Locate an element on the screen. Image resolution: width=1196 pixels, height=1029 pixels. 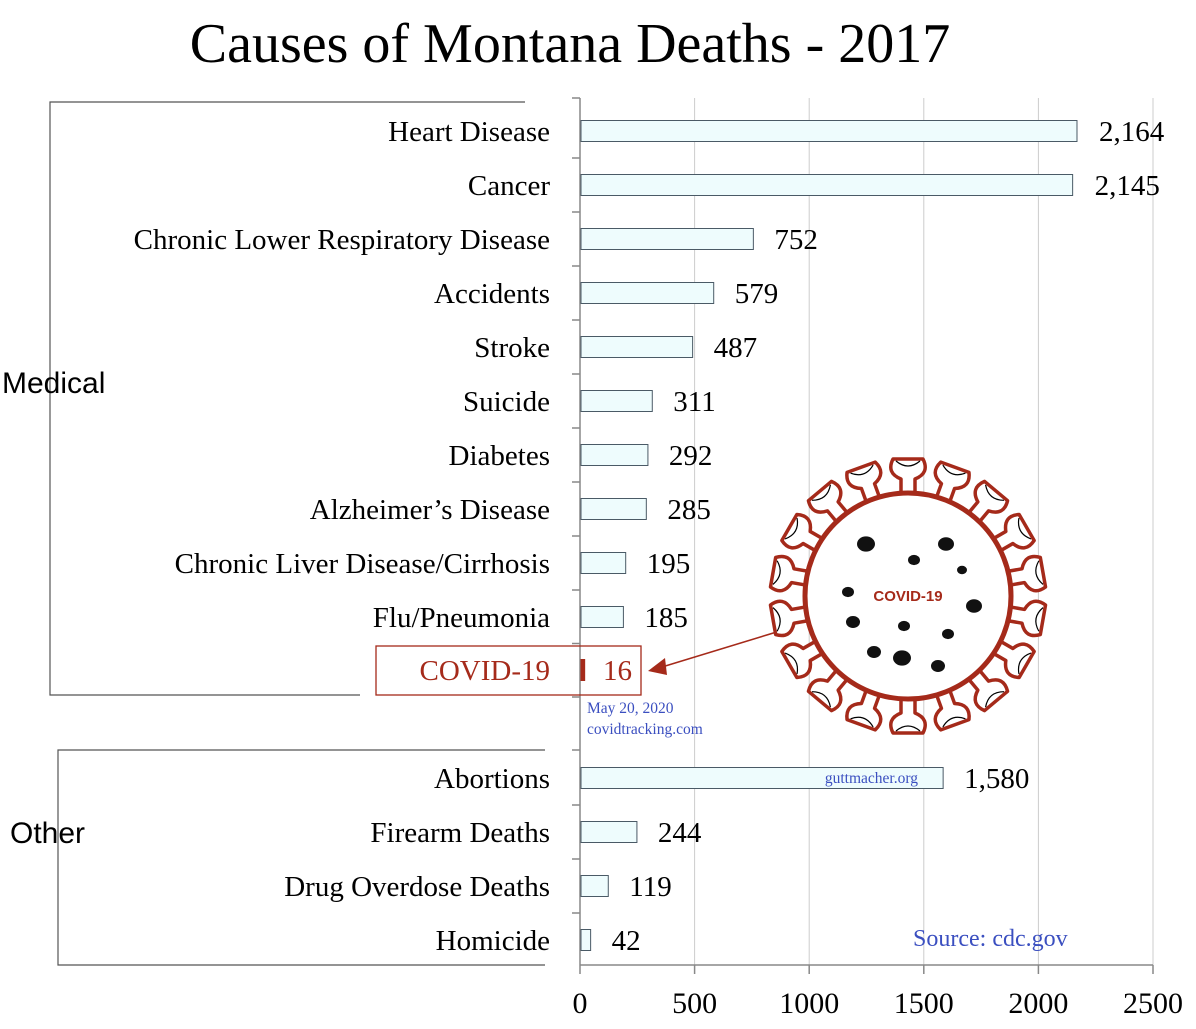
value-label-drug-overdose-deaths: 119 is located at coordinates (650, 887).